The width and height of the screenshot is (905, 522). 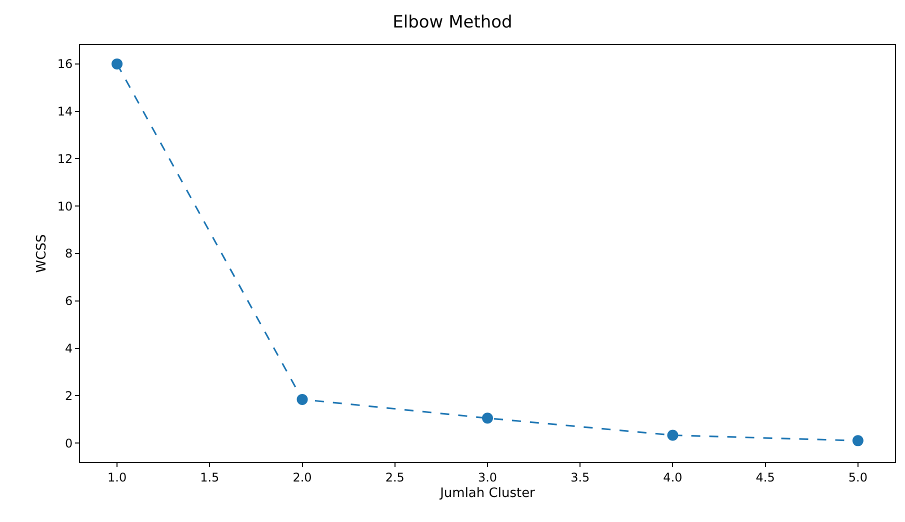 What do you see at coordinates (580, 477) in the screenshot?
I see `x-tick-label: 3.5` at bounding box center [580, 477].